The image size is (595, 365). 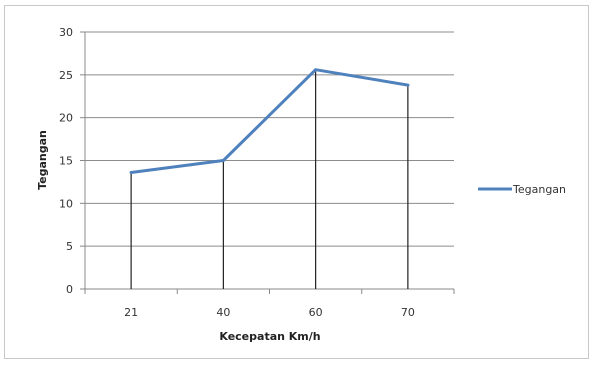 What do you see at coordinates (66, 203) in the screenshot?
I see `y-tick-label-10: 10` at bounding box center [66, 203].